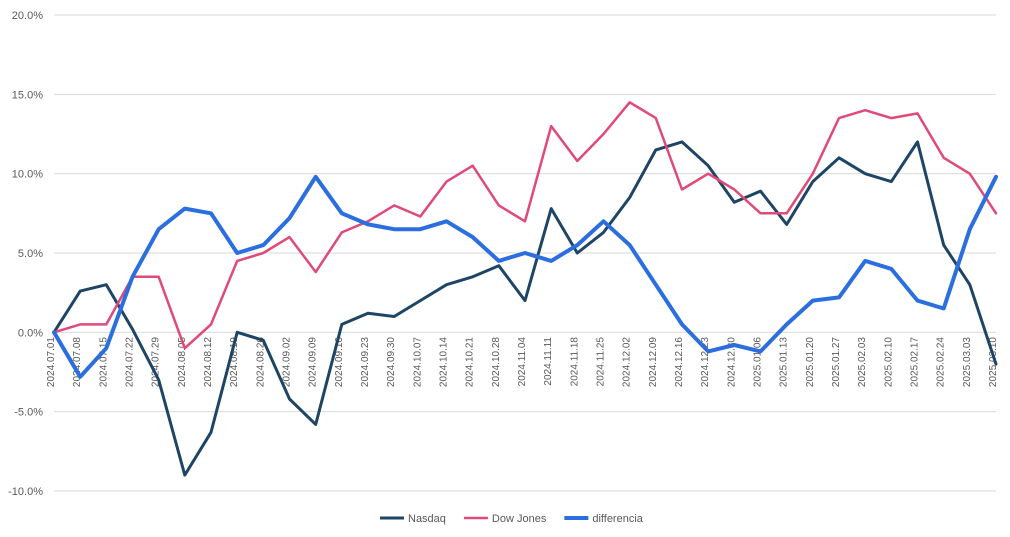 The height and width of the screenshot is (537, 1010). Describe the element at coordinates (784, 362) in the screenshot. I see `x-tick-label: 2025.01.13` at that location.